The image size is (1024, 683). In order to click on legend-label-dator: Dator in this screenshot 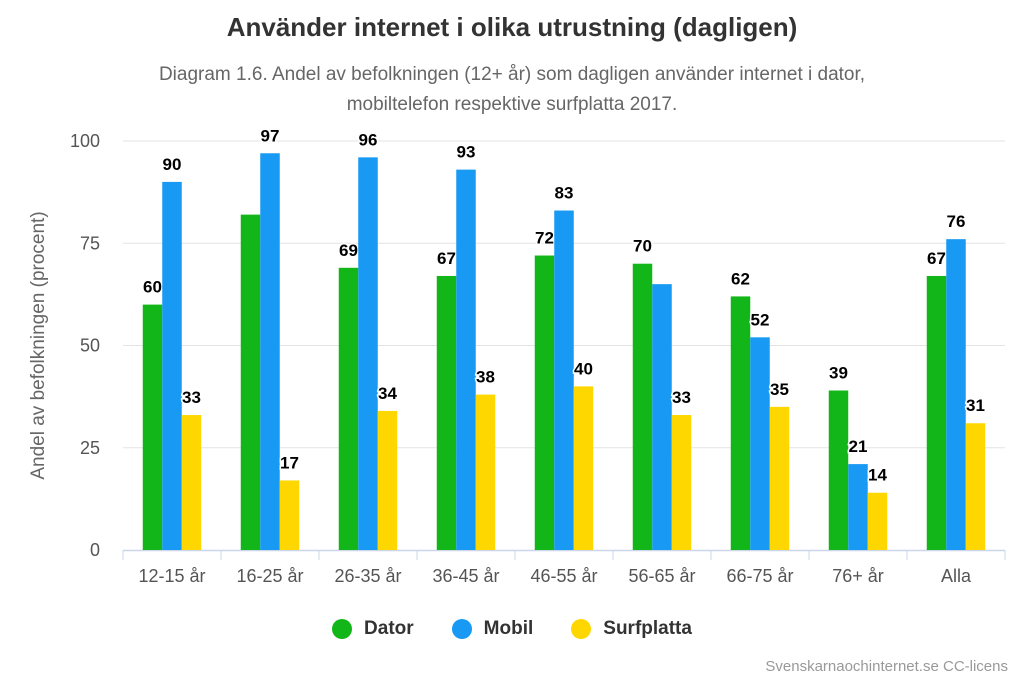, I will do `click(389, 628)`.